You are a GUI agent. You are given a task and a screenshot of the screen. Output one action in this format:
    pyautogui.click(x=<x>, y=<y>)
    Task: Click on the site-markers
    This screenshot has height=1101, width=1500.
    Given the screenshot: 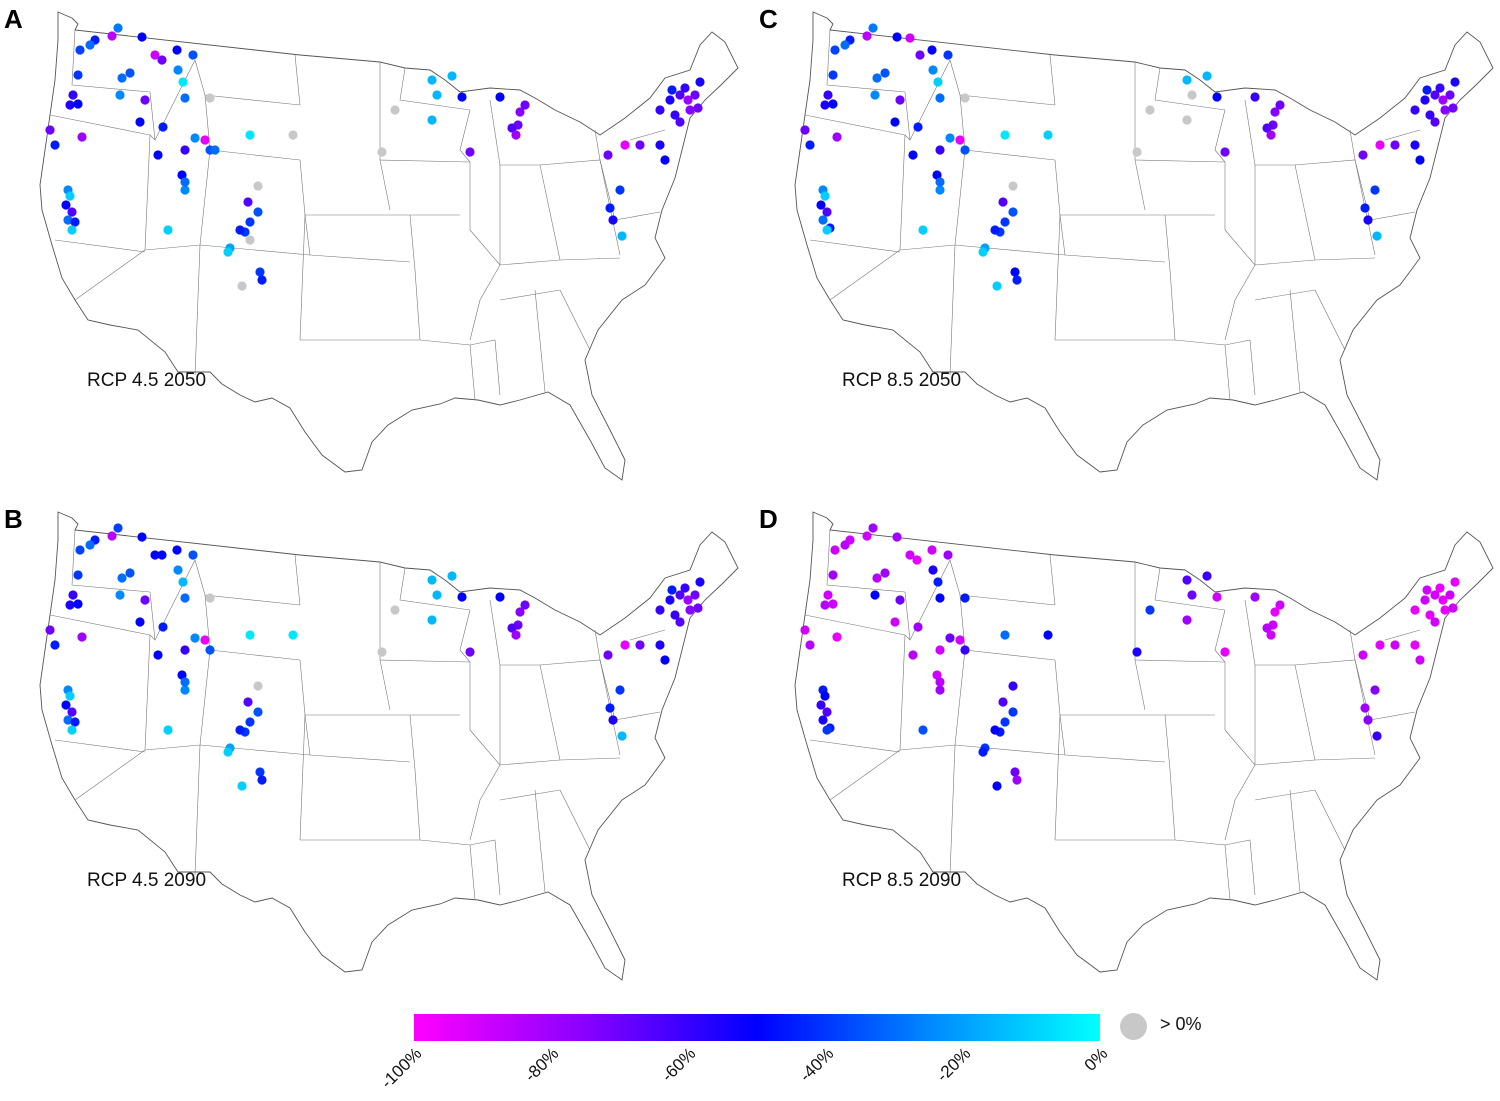 What is the action you would take?
    pyautogui.click(x=375, y=157)
    